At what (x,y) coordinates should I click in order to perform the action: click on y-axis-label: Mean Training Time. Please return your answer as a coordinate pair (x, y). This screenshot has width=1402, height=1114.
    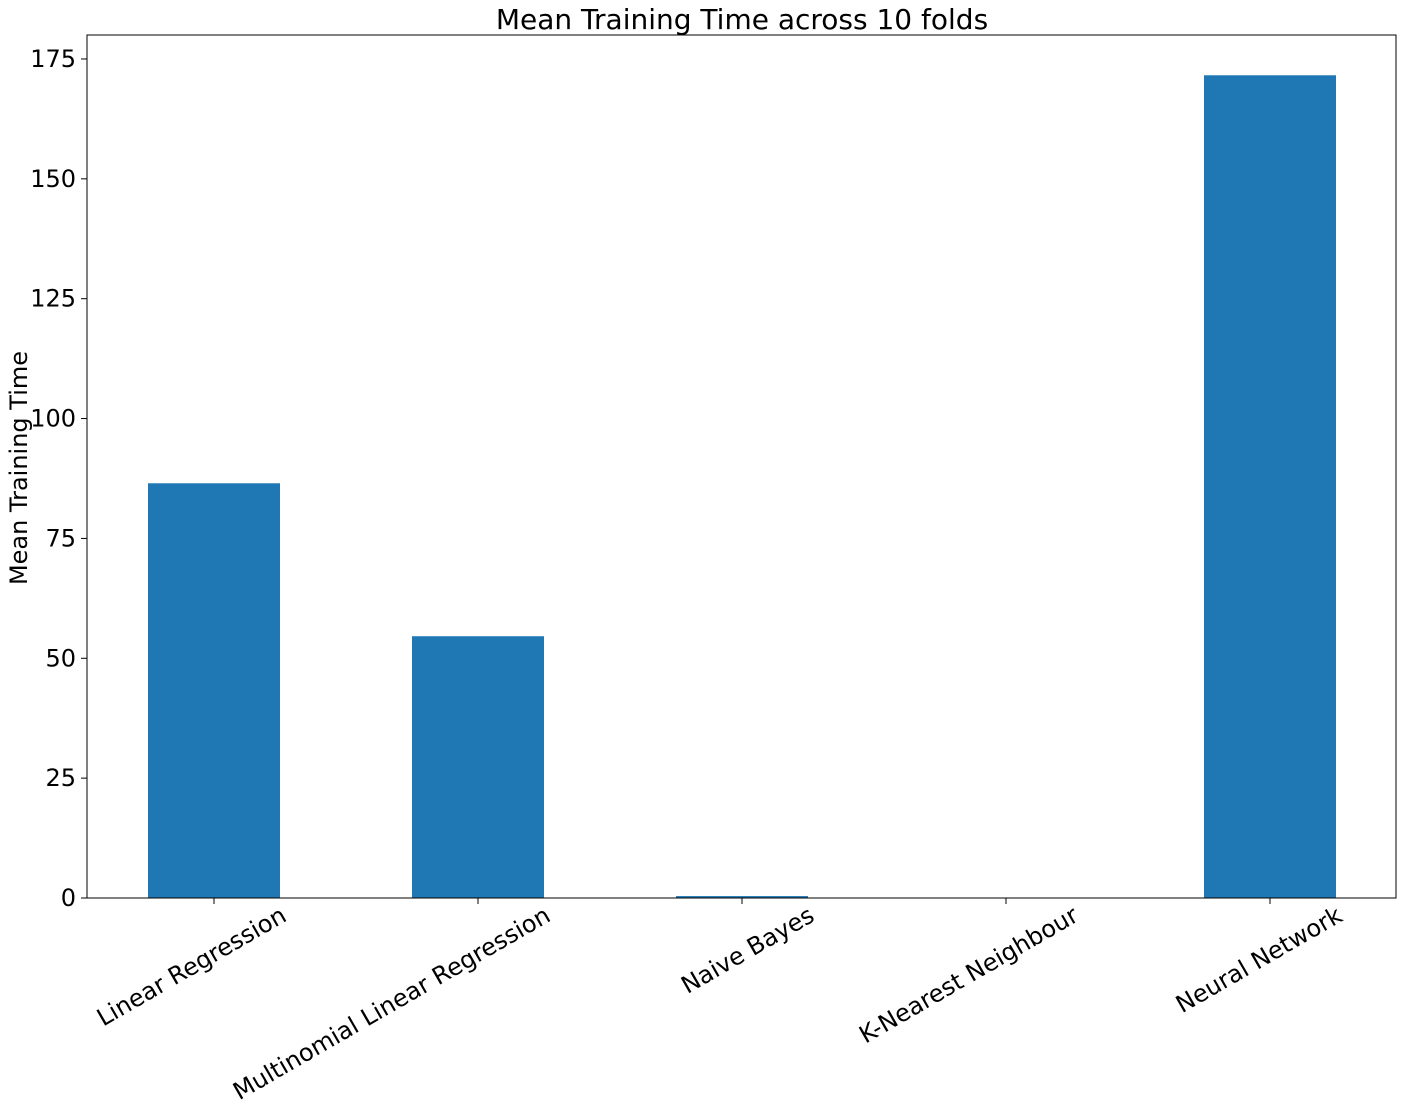
    Looking at the image, I should click on (19, 468).